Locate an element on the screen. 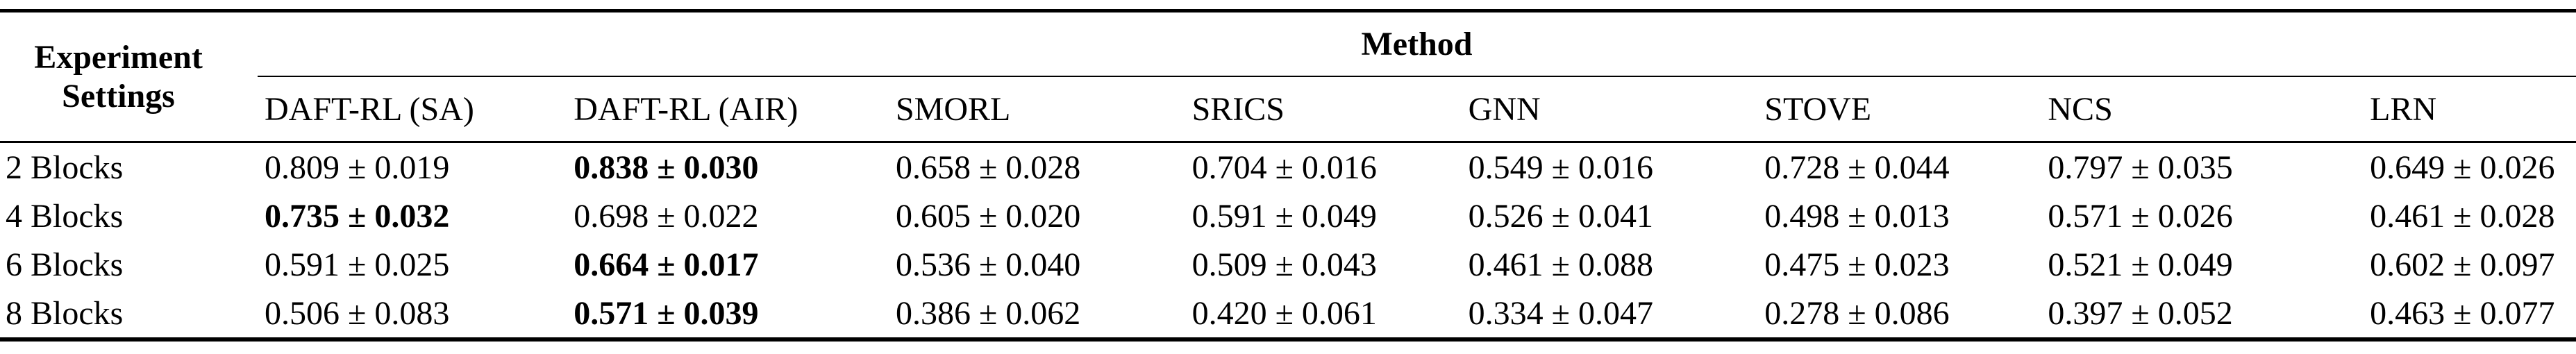 This screenshot has height=354, width=2576. column-header-gnn: GNN is located at coordinates (1504, 109).